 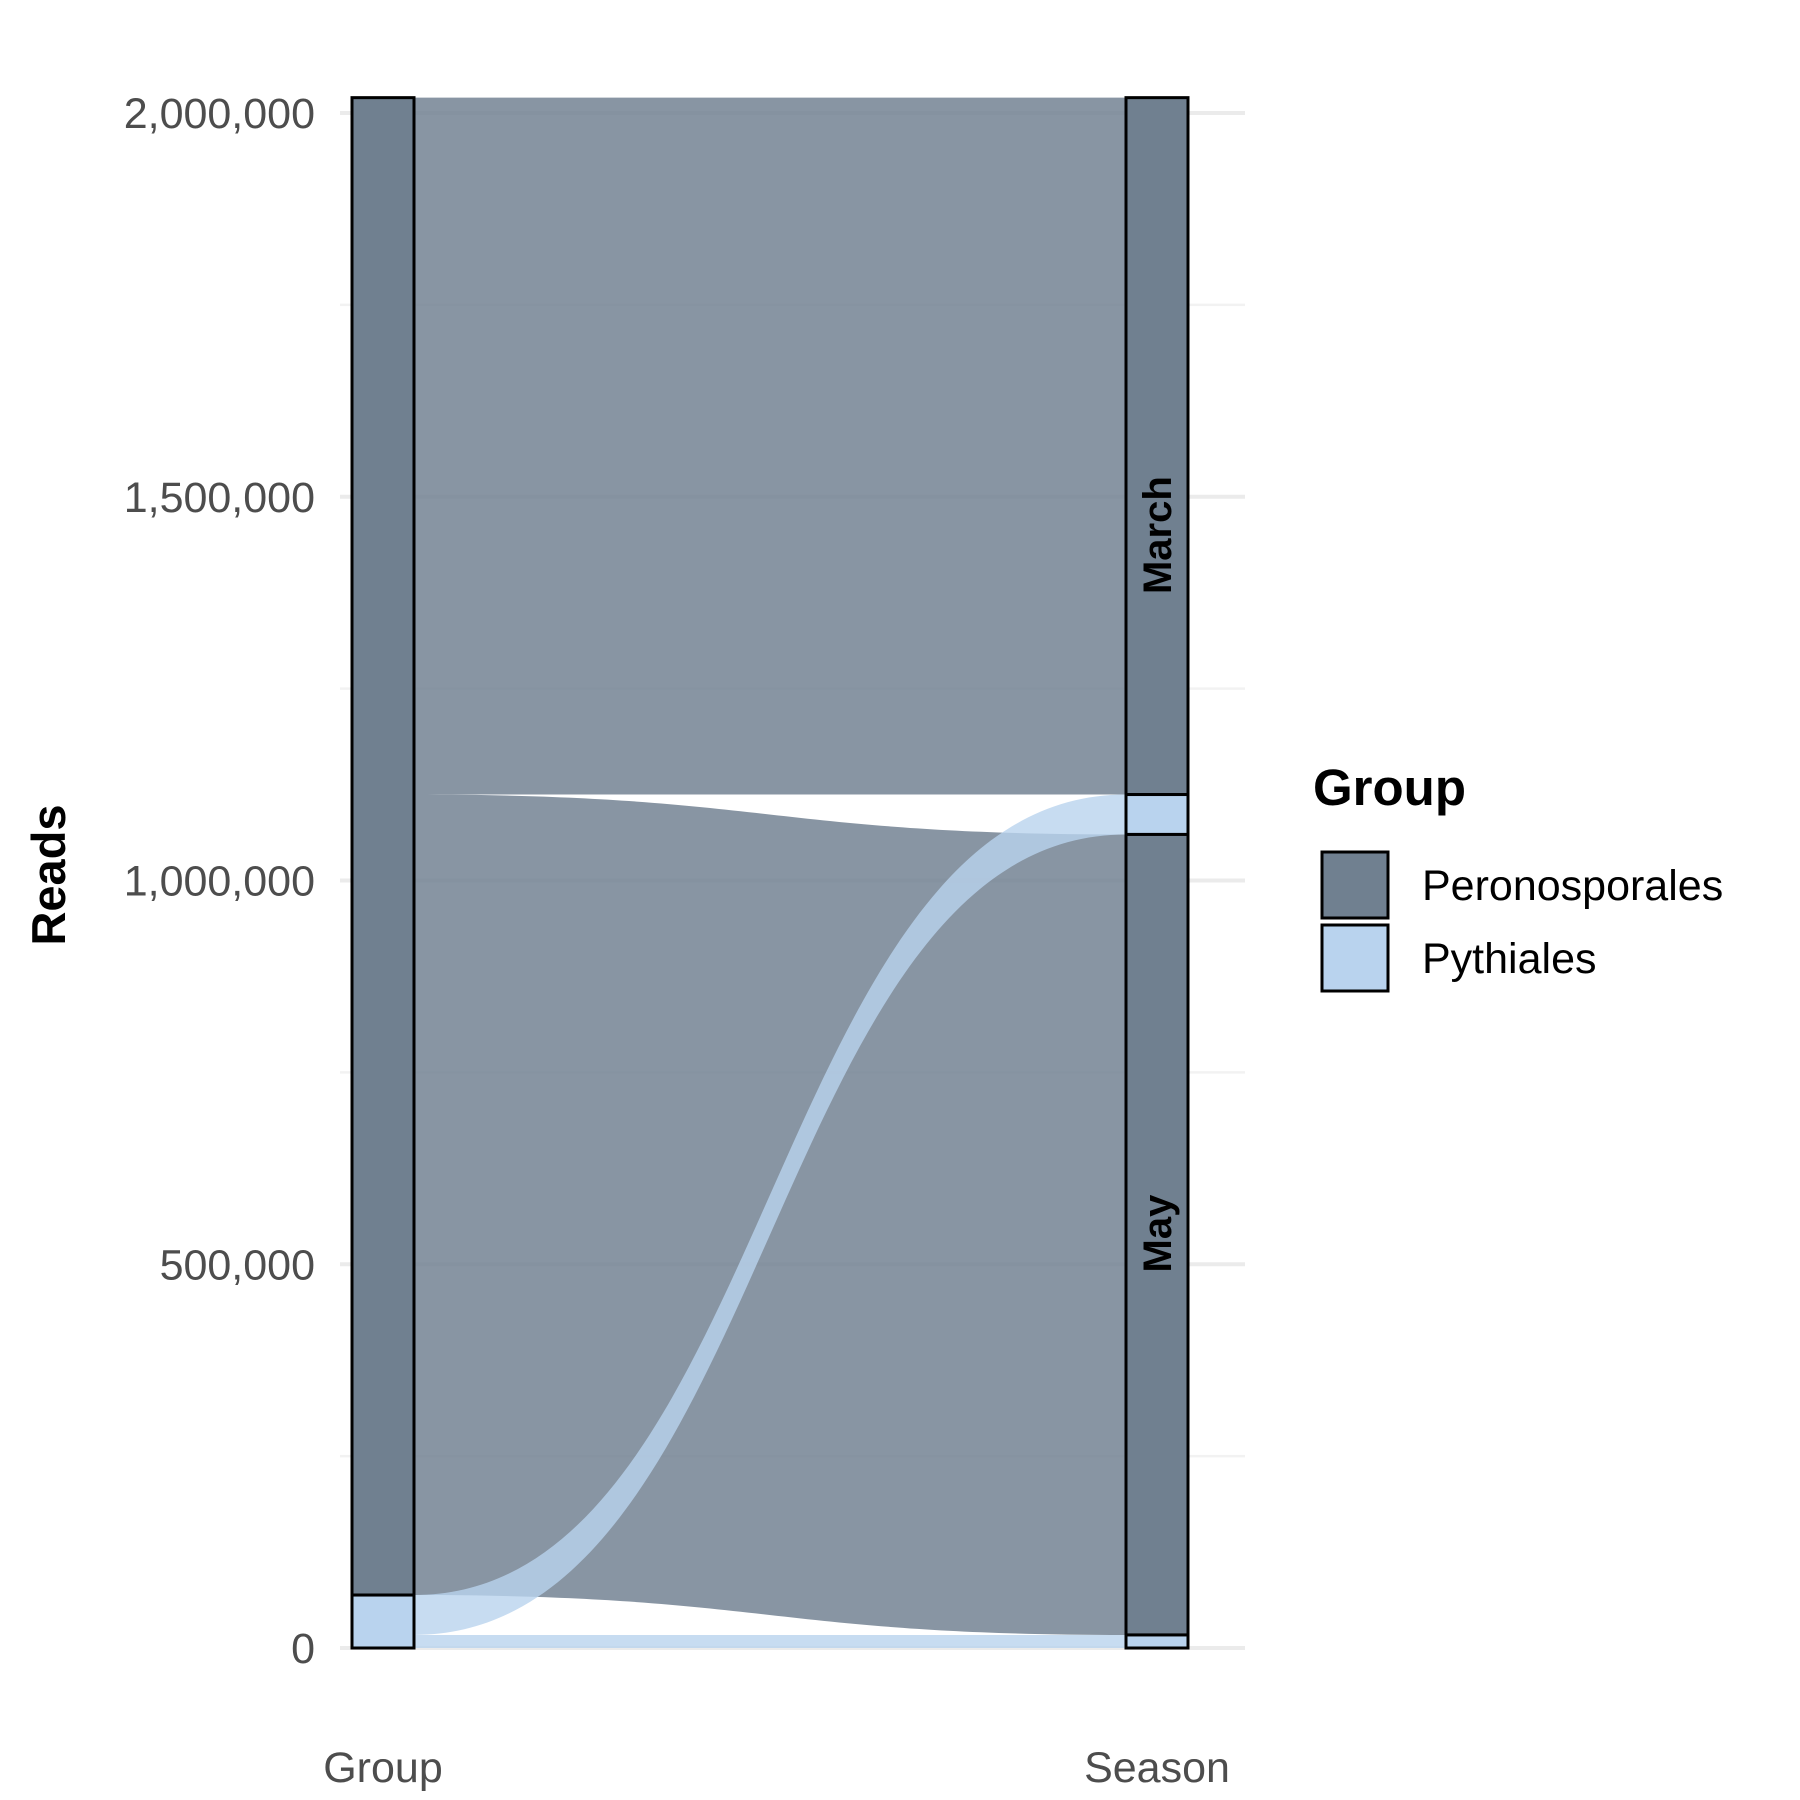 What do you see at coordinates (770, 1641) in the screenshot?
I see `flow-pythiales-to-may` at bounding box center [770, 1641].